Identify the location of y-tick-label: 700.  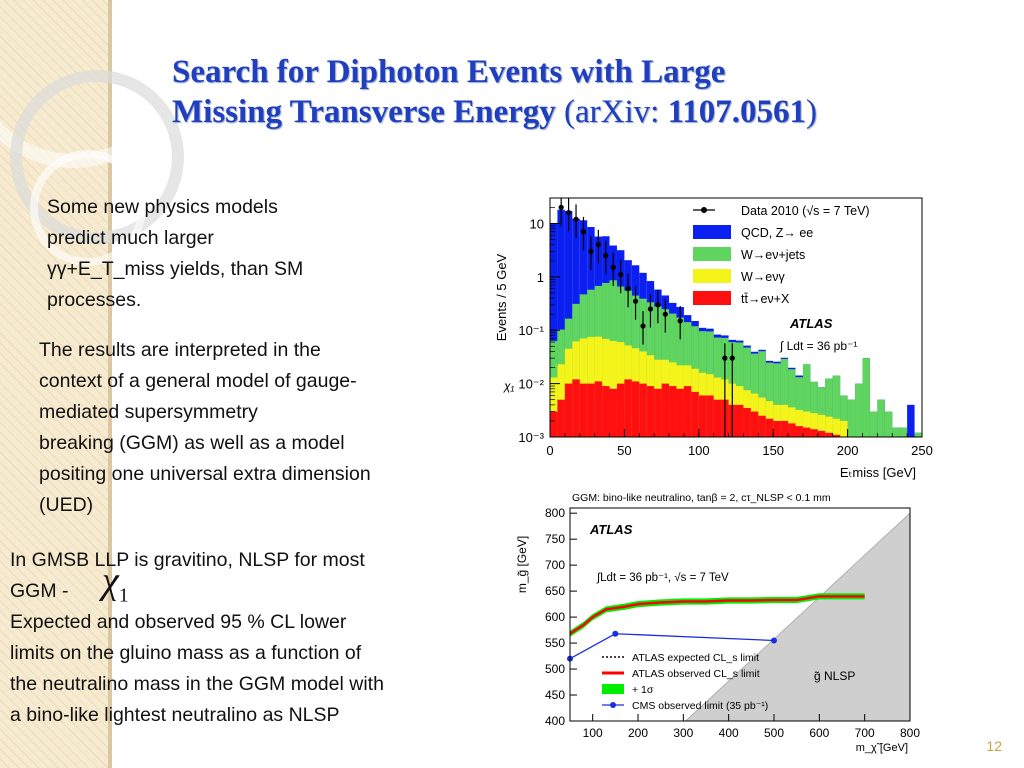
(555, 565).